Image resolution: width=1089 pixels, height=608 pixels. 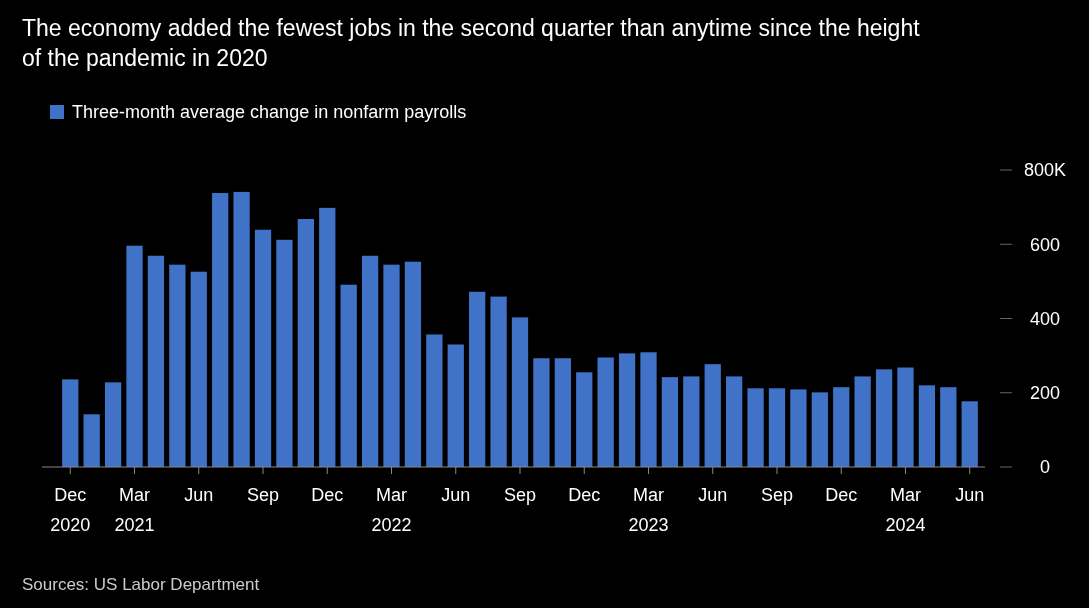 What do you see at coordinates (1045, 244) in the screenshot?
I see `y-tick-label: 600` at bounding box center [1045, 244].